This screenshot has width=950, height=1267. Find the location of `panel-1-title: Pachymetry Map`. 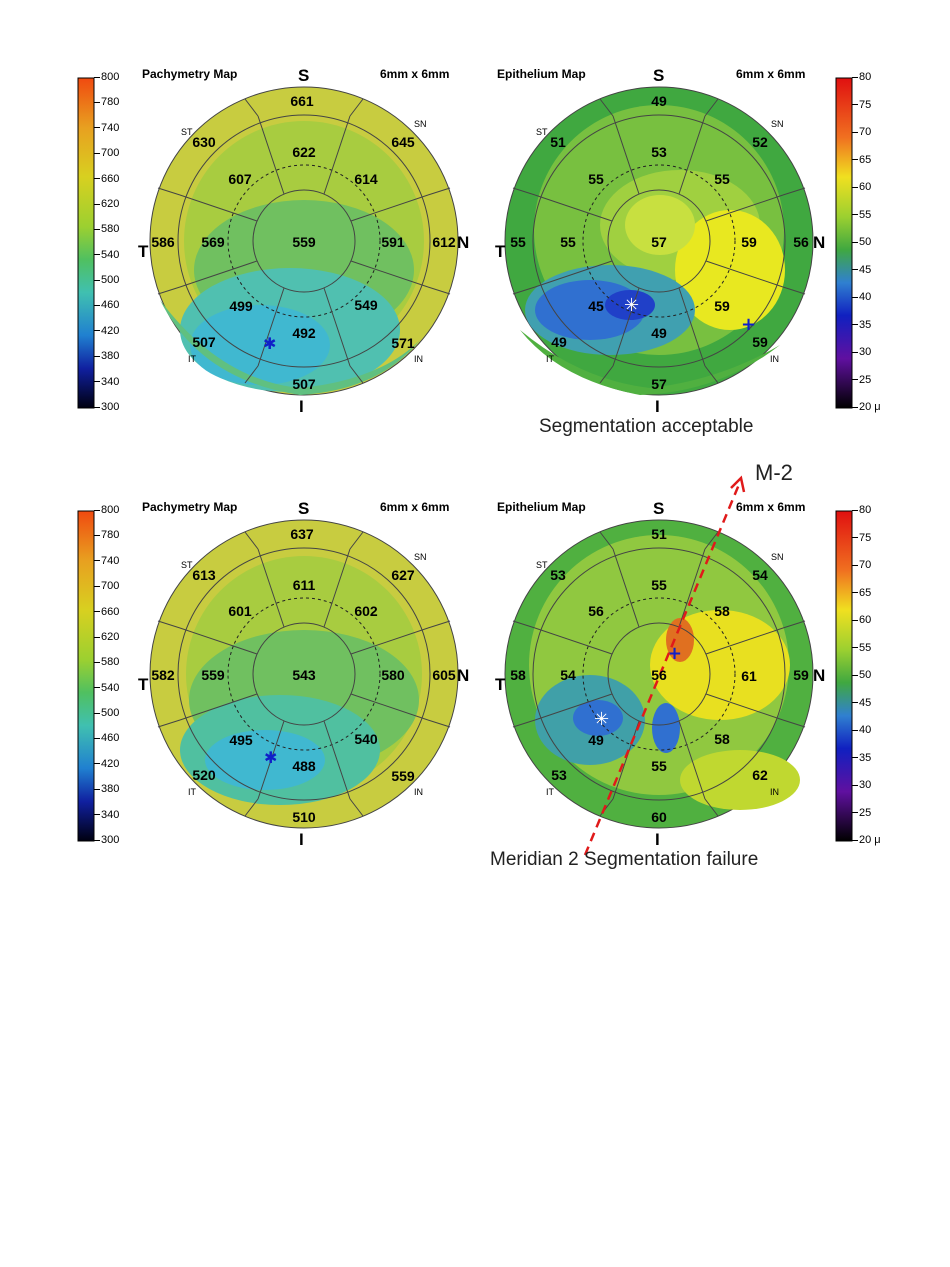

panel-1-title: Pachymetry Map is located at coordinates (190, 74).